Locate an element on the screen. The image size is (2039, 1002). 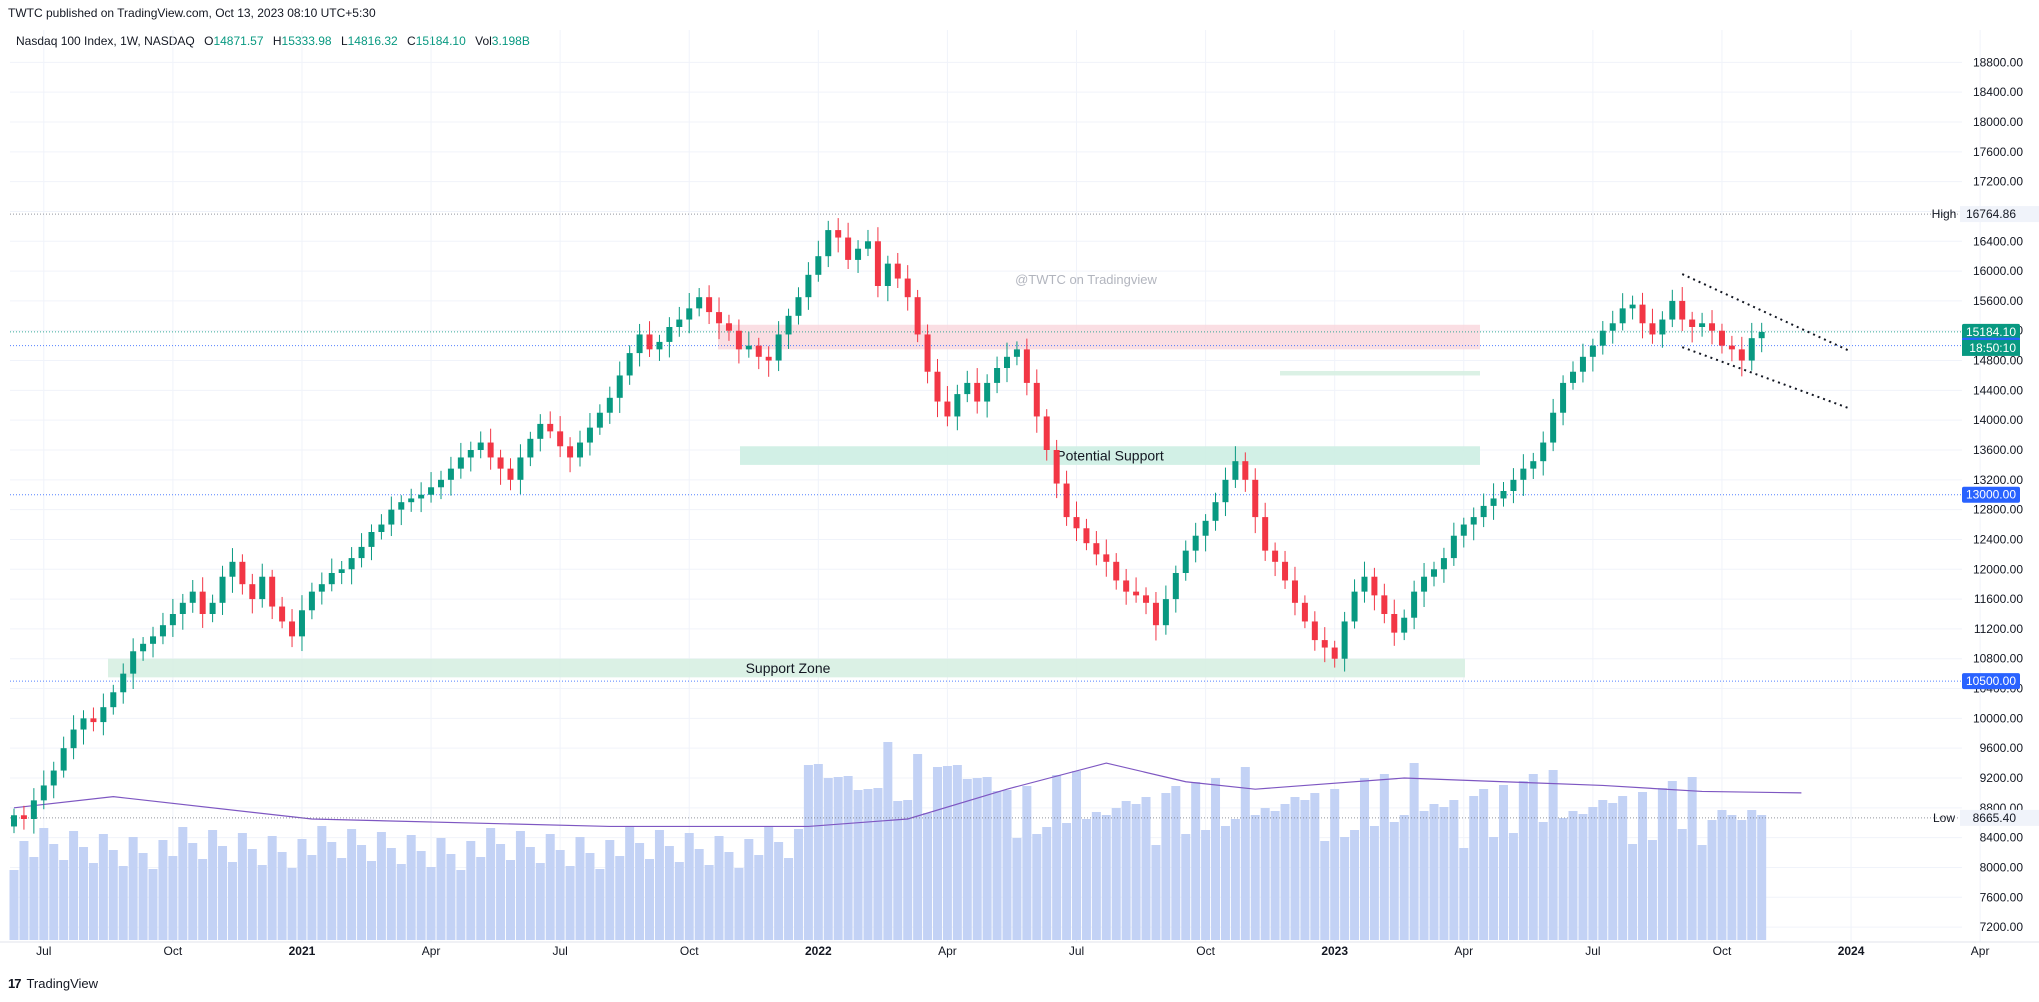
y-tick-label: 14000.00 is located at coordinates (1998, 420).